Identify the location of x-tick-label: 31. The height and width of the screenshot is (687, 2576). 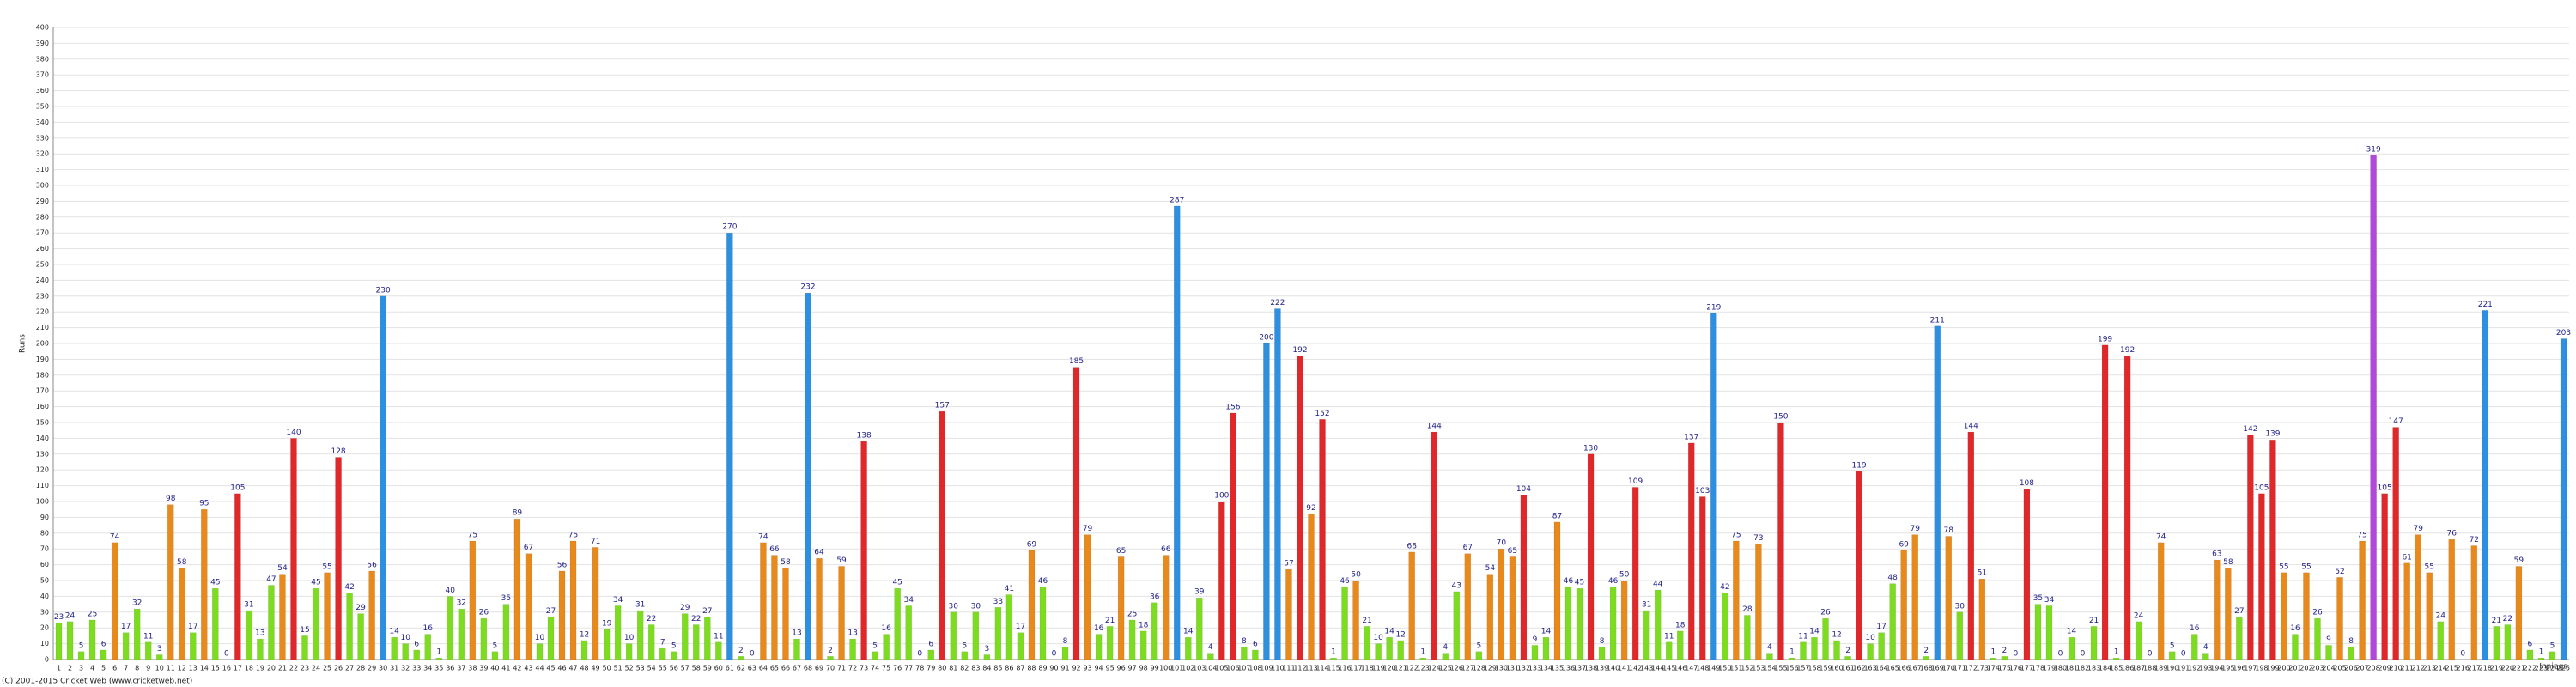
(394, 668).